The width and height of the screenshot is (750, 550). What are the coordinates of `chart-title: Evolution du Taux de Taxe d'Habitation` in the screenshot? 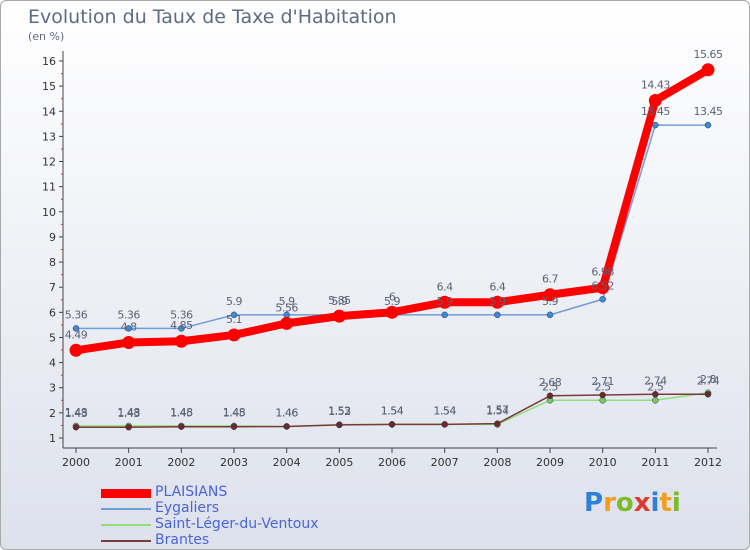 It's located at (212, 17).